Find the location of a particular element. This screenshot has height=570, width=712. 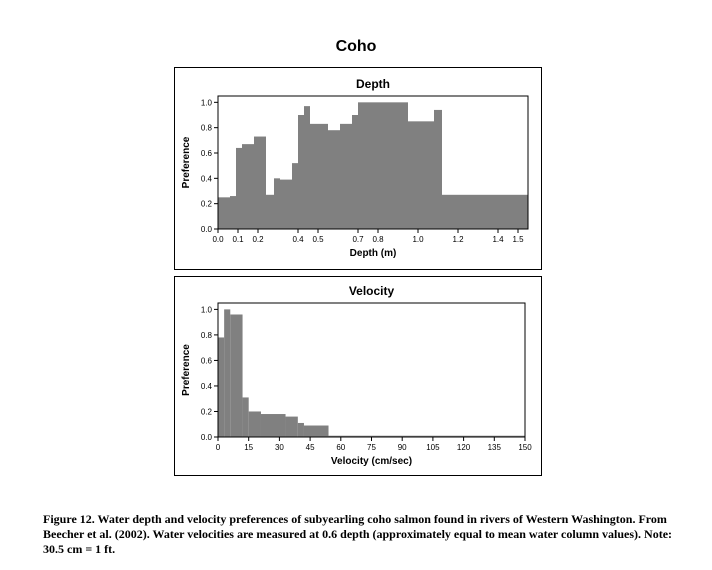

x-tick-label: 45 is located at coordinates (310, 447).